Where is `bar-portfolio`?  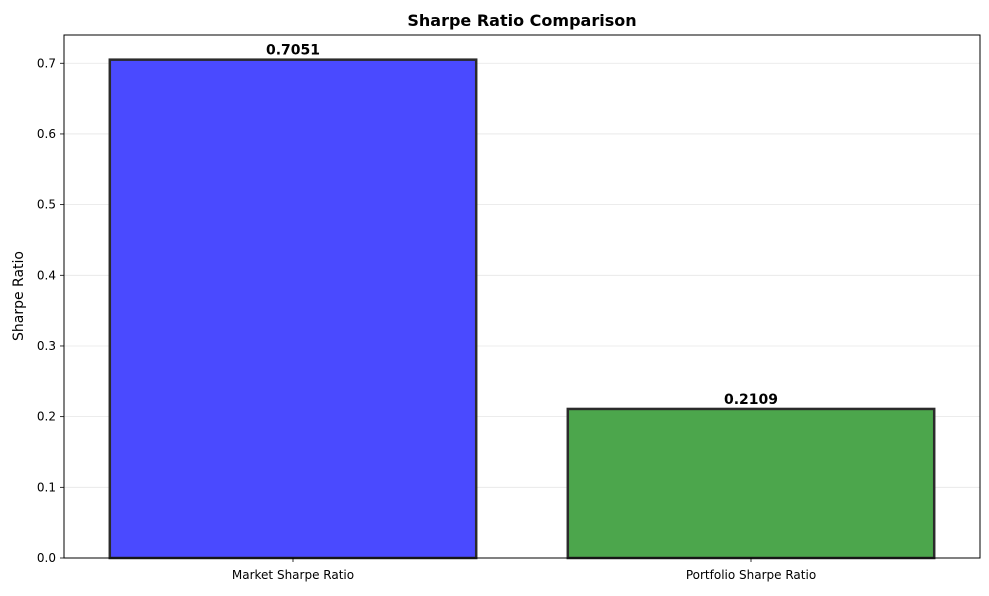
bar-portfolio is located at coordinates (751, 483).